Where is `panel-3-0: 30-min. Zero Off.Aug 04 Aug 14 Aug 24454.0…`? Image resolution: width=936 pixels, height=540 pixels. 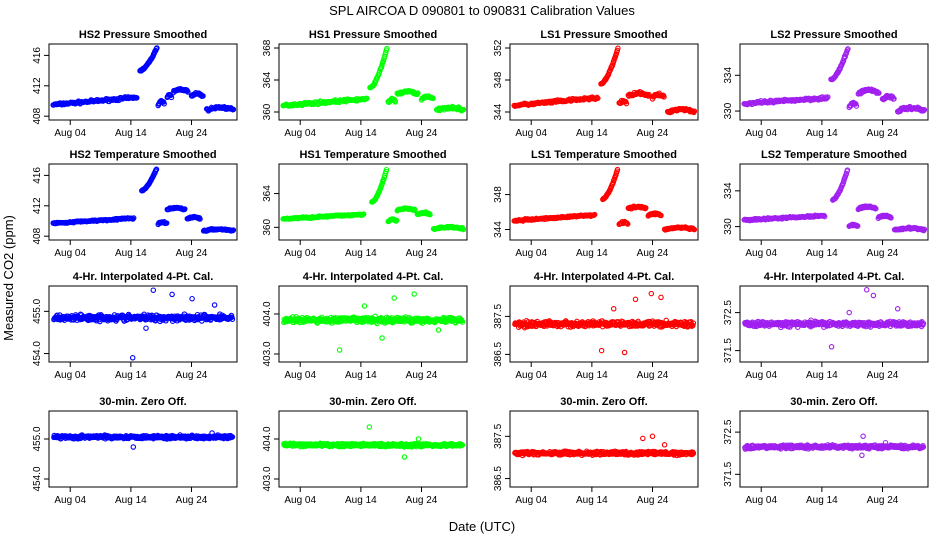 panel-3-0: 30-min. Zero Off.Aug 04 Aug 14 Aug 24454.0… is located at coordinates (135, 451).